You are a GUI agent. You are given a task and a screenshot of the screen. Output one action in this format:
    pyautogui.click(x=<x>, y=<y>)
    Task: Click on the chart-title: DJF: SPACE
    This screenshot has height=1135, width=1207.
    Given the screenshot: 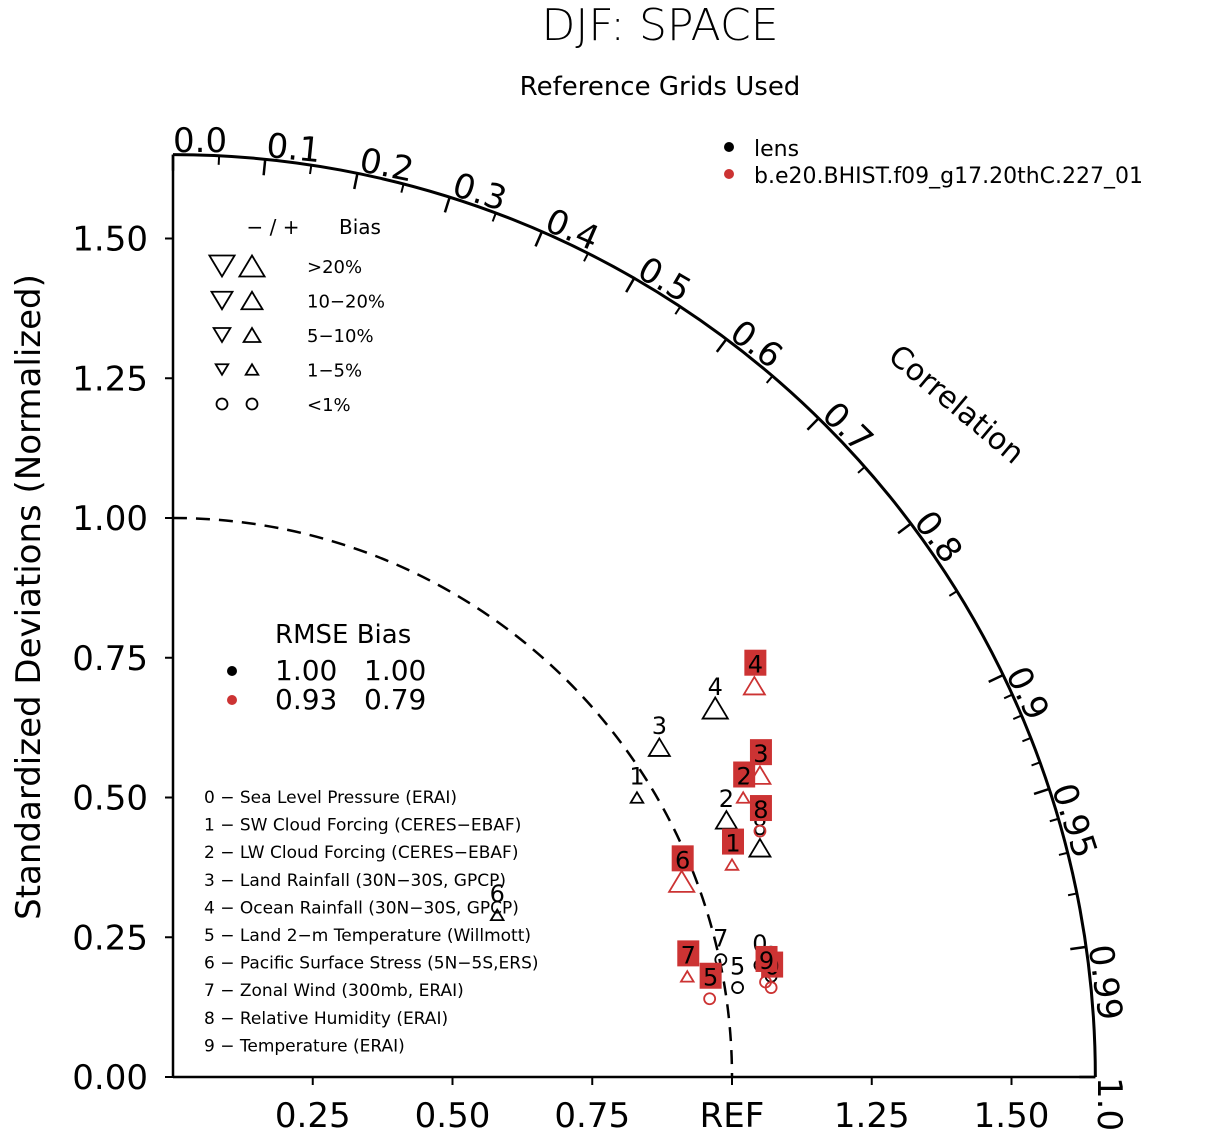 What is the action you would take?
    pyautogui.click(x=659, y=25)
    